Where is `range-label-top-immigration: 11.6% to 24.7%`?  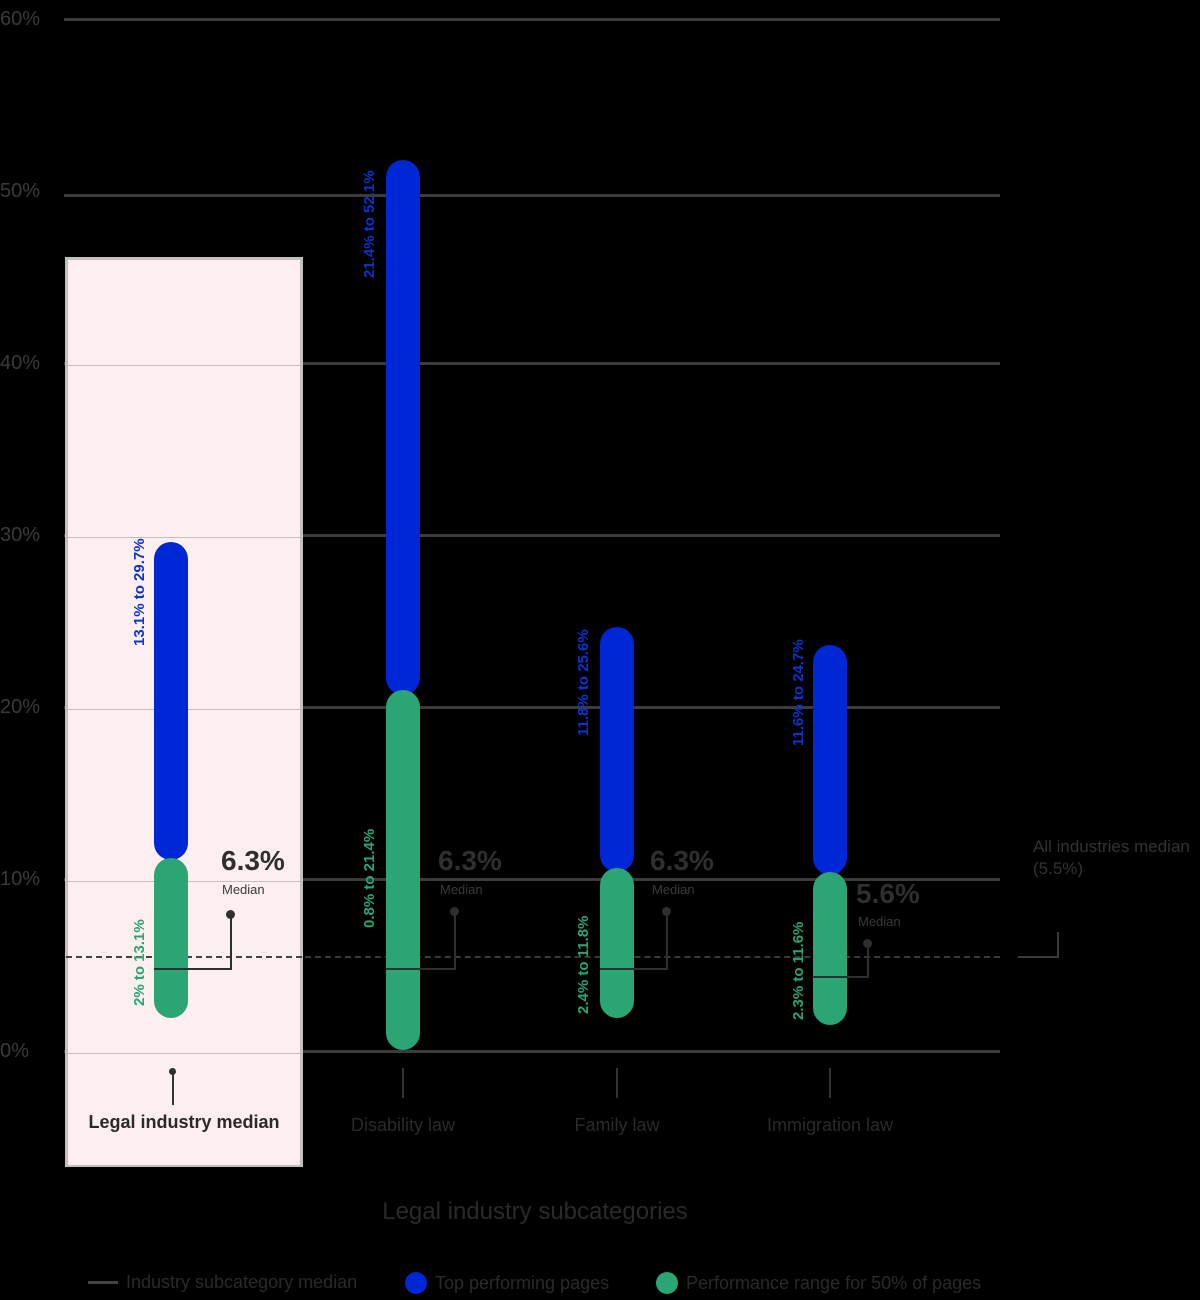 range-label-top-immigration: 11.6% to 24.7% is located at coordinates (798, 692).